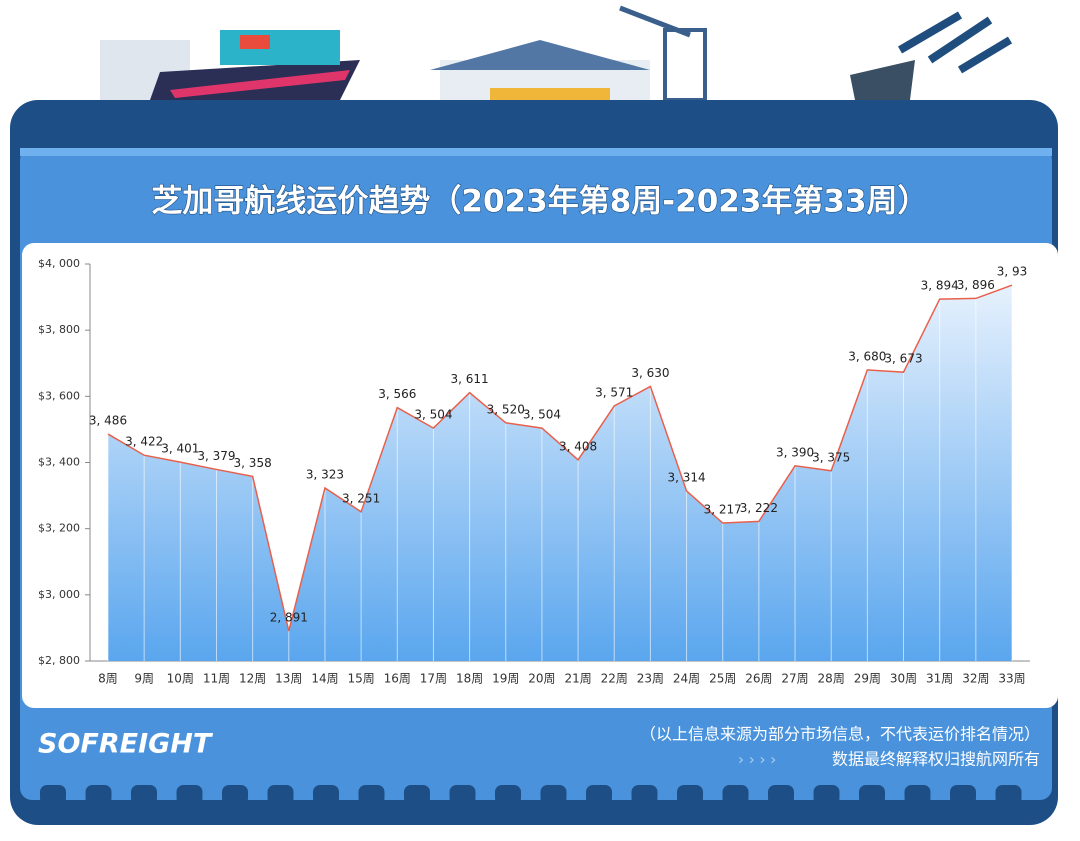  What do you see at coordinates (936, 759) in the screenshot?
I see `rights-note: 数据最终解释权归搜航网所有` at bounding box center [936, 759].